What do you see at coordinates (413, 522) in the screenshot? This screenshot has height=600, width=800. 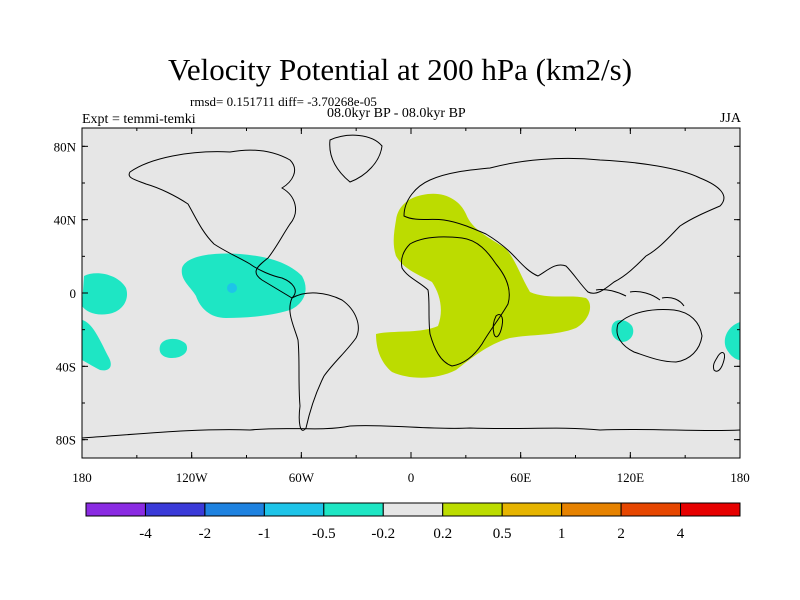 I see `colorbar: -4 -2 -1 -0.5 -0.2 0.2 0.5 1 2 4` at bounding box center [413, 522].